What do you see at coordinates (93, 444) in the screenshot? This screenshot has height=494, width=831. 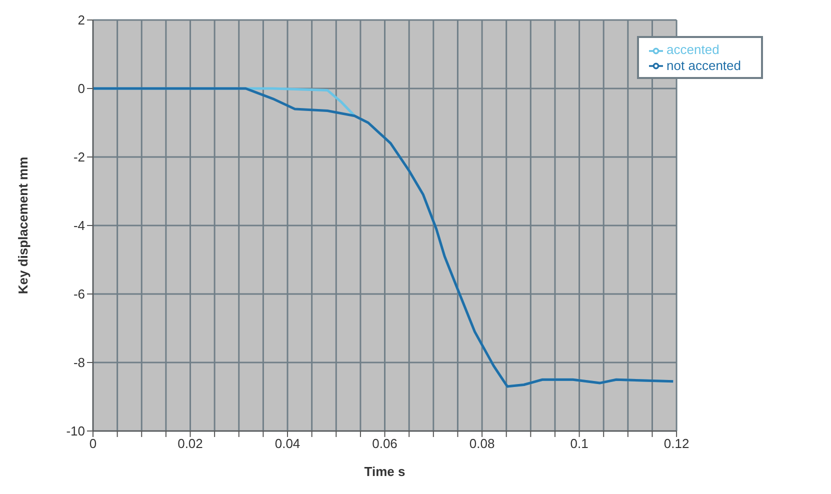 I see `x-tick-label: 0` at bounding box center [93, 444].